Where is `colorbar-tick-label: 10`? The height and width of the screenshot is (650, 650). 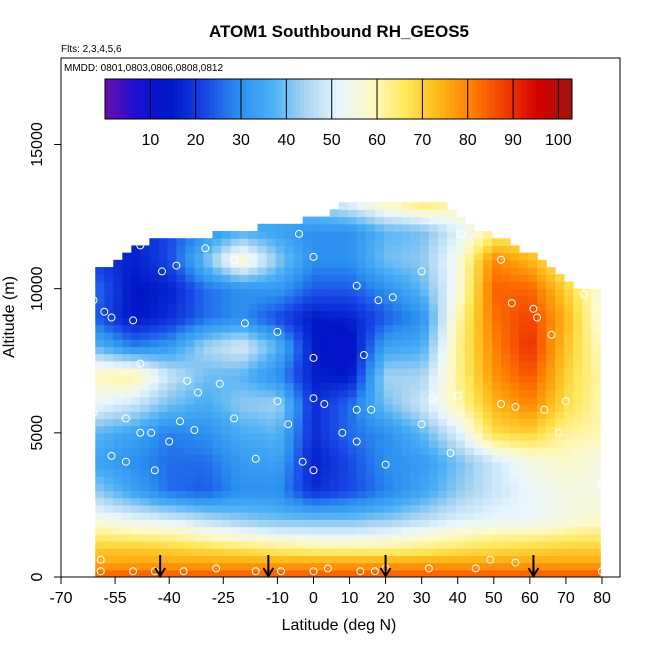 colorbar-tick-label: 10 is located at coordinates (150, 140).